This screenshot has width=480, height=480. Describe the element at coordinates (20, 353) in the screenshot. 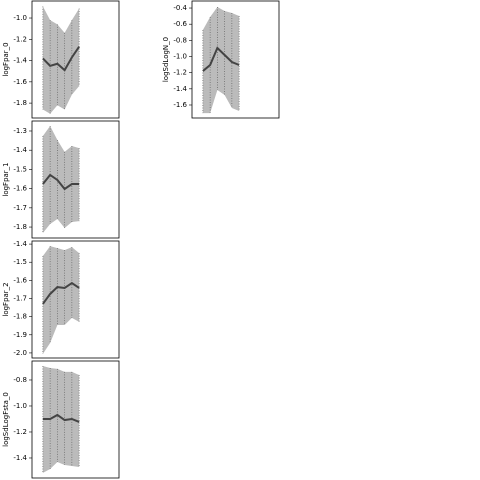

I see `y-tick-label: -2.0` at that location.